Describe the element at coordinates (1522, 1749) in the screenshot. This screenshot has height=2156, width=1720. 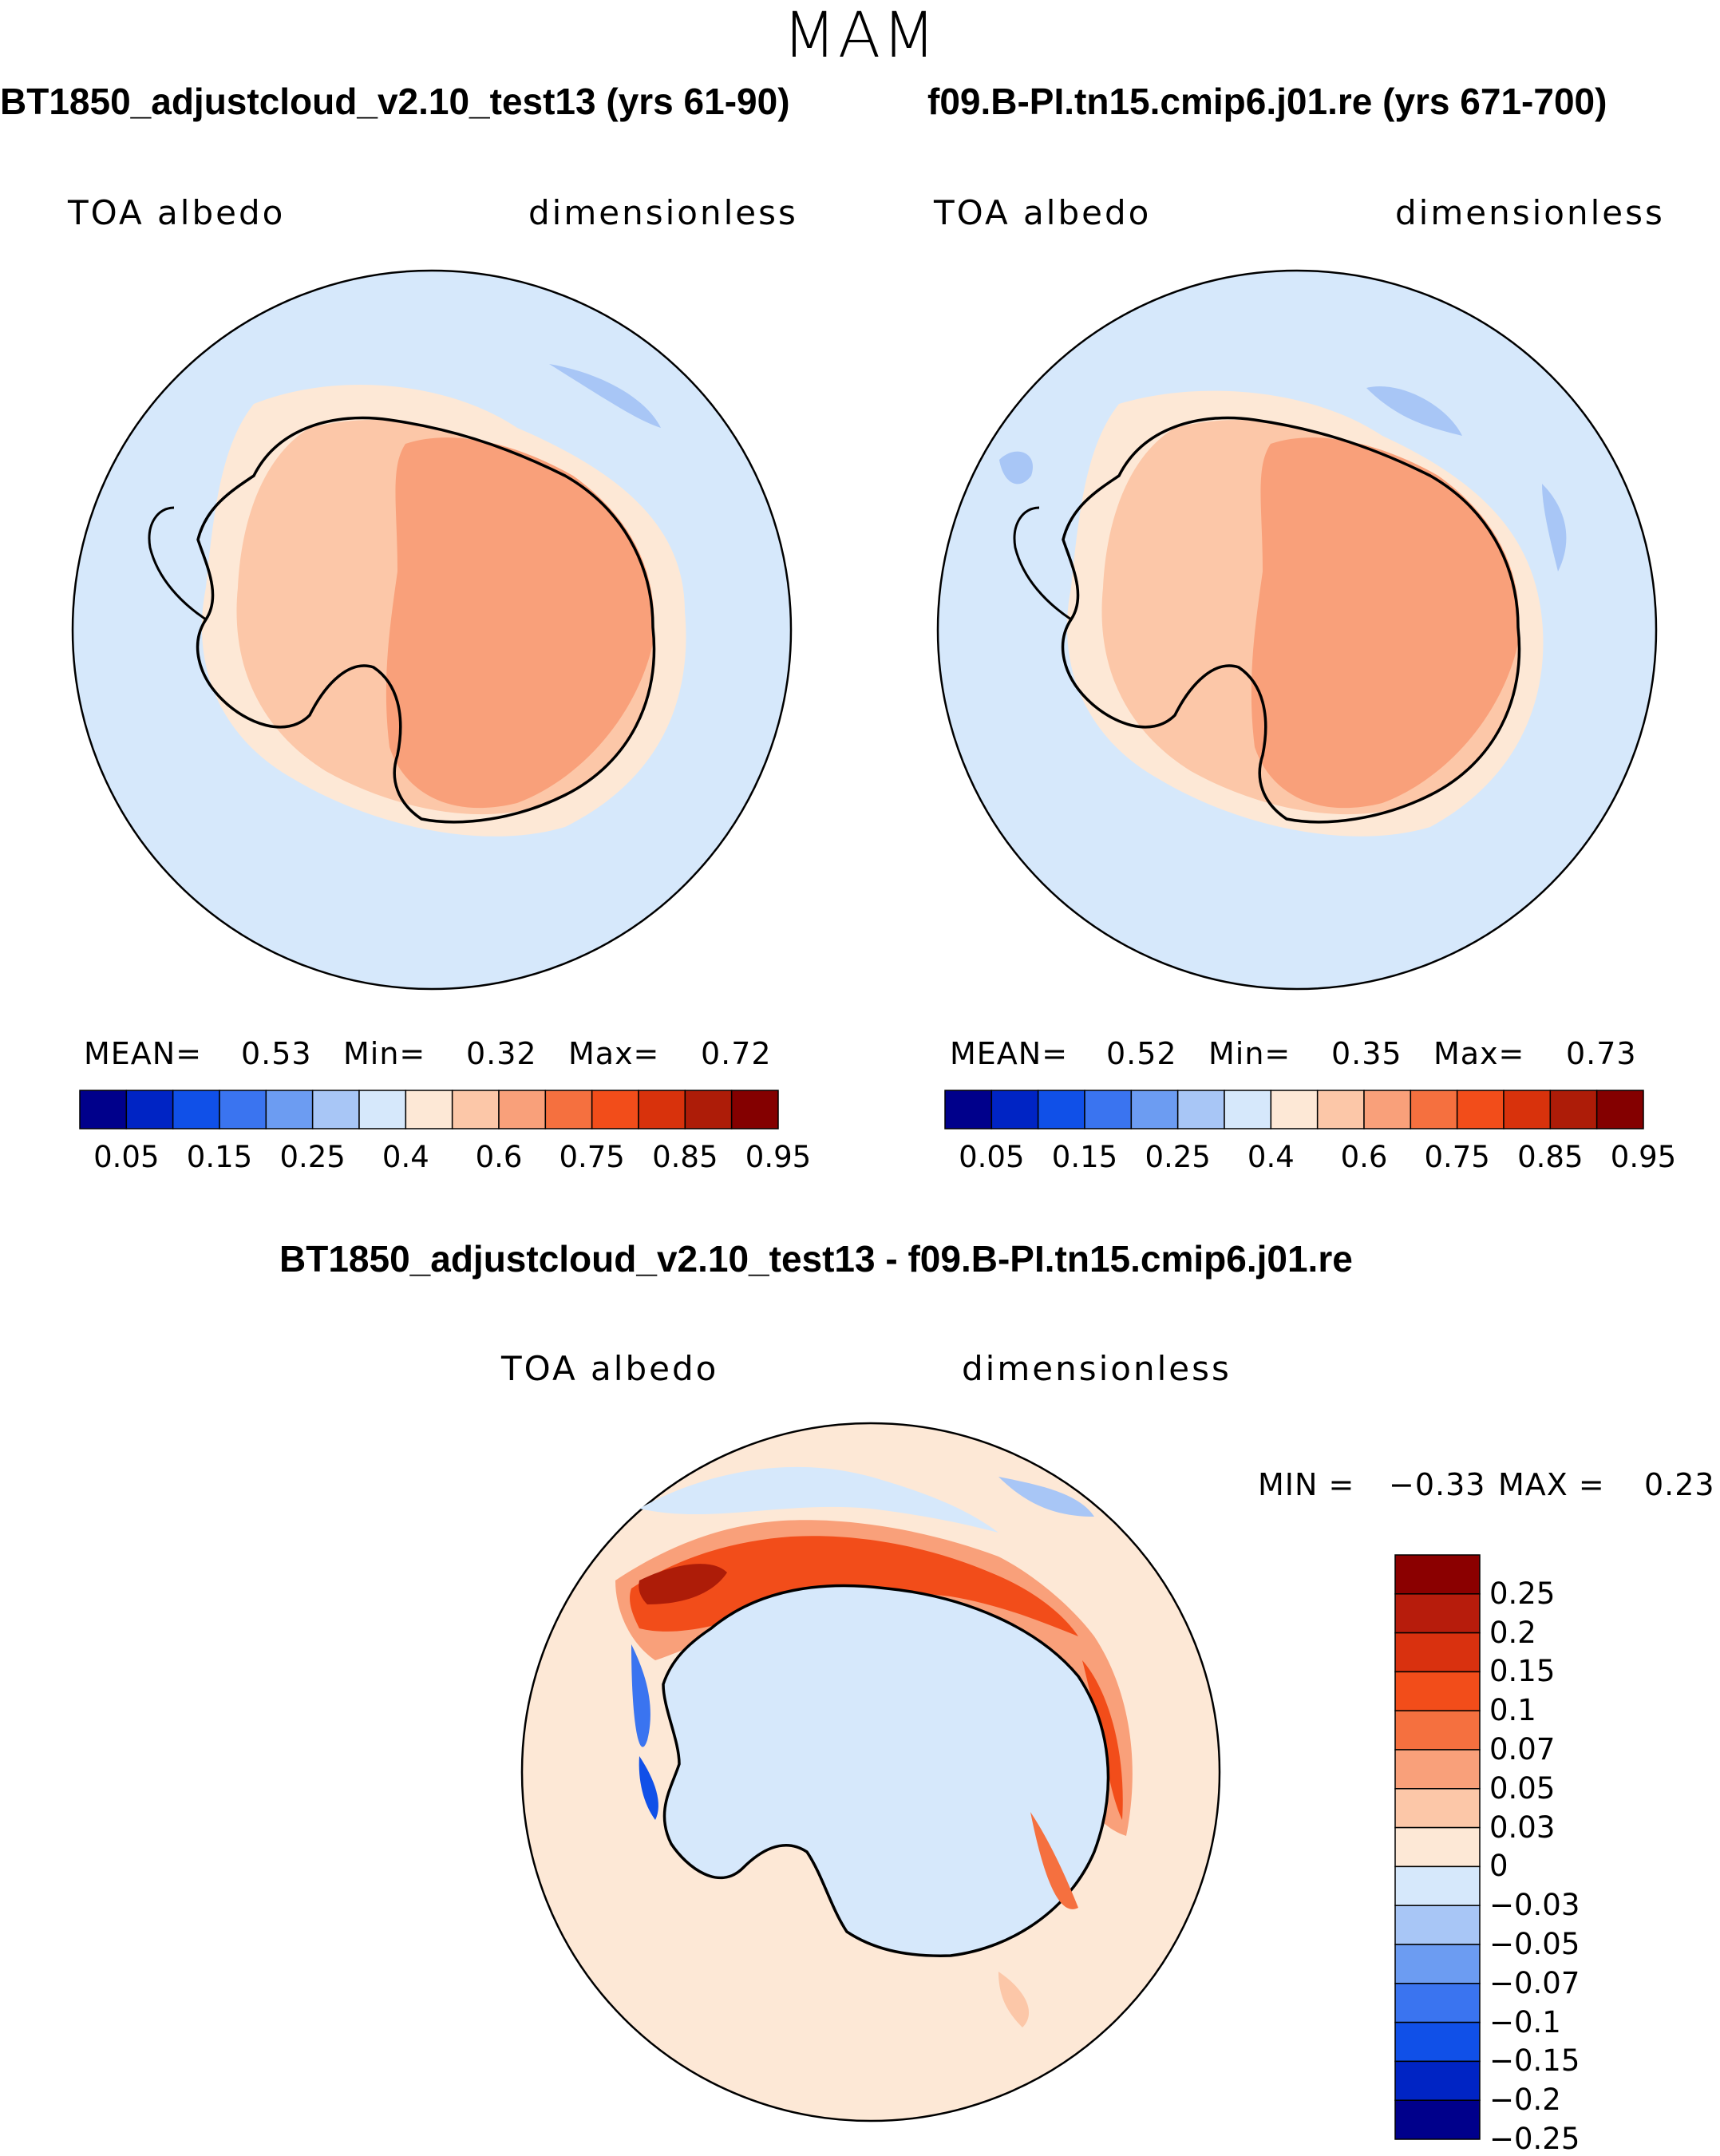
I see `colorbar-tick-label: 0.07` at that location.